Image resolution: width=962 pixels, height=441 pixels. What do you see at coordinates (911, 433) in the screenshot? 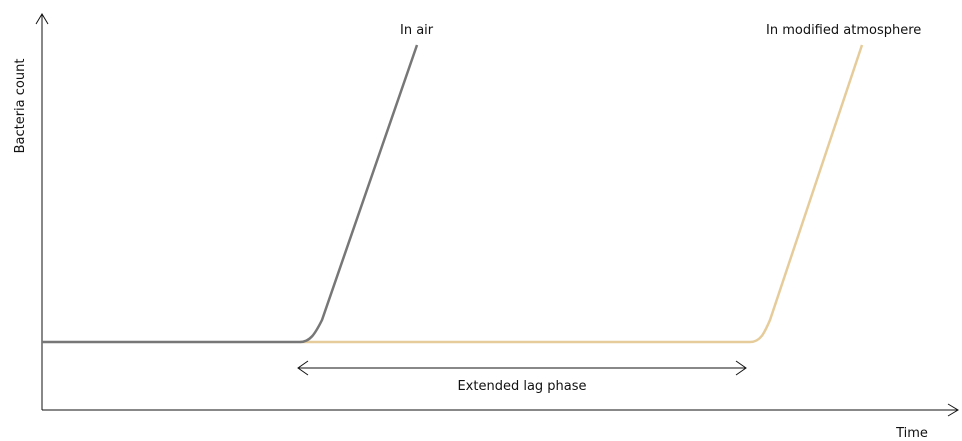
I see `x-axis-label: Time` at bounding box center [911, 433].